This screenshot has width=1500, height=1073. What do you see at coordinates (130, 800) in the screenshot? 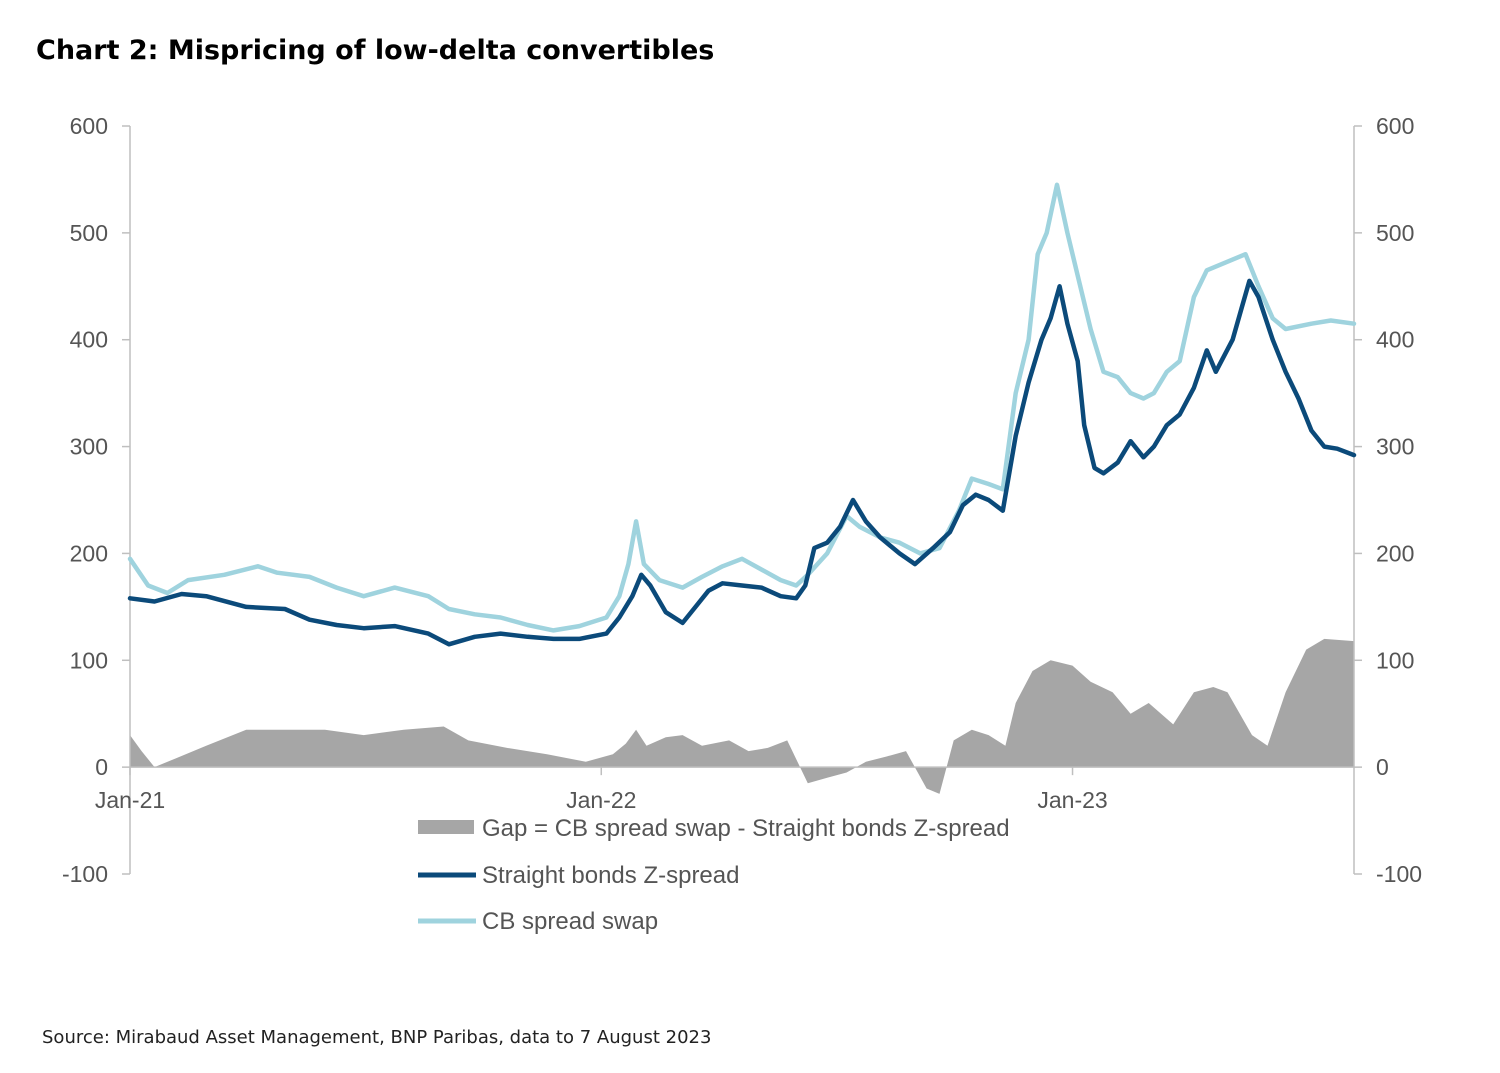
I see `x-tick-label: Jan-21` at bounding box center [130, 800].